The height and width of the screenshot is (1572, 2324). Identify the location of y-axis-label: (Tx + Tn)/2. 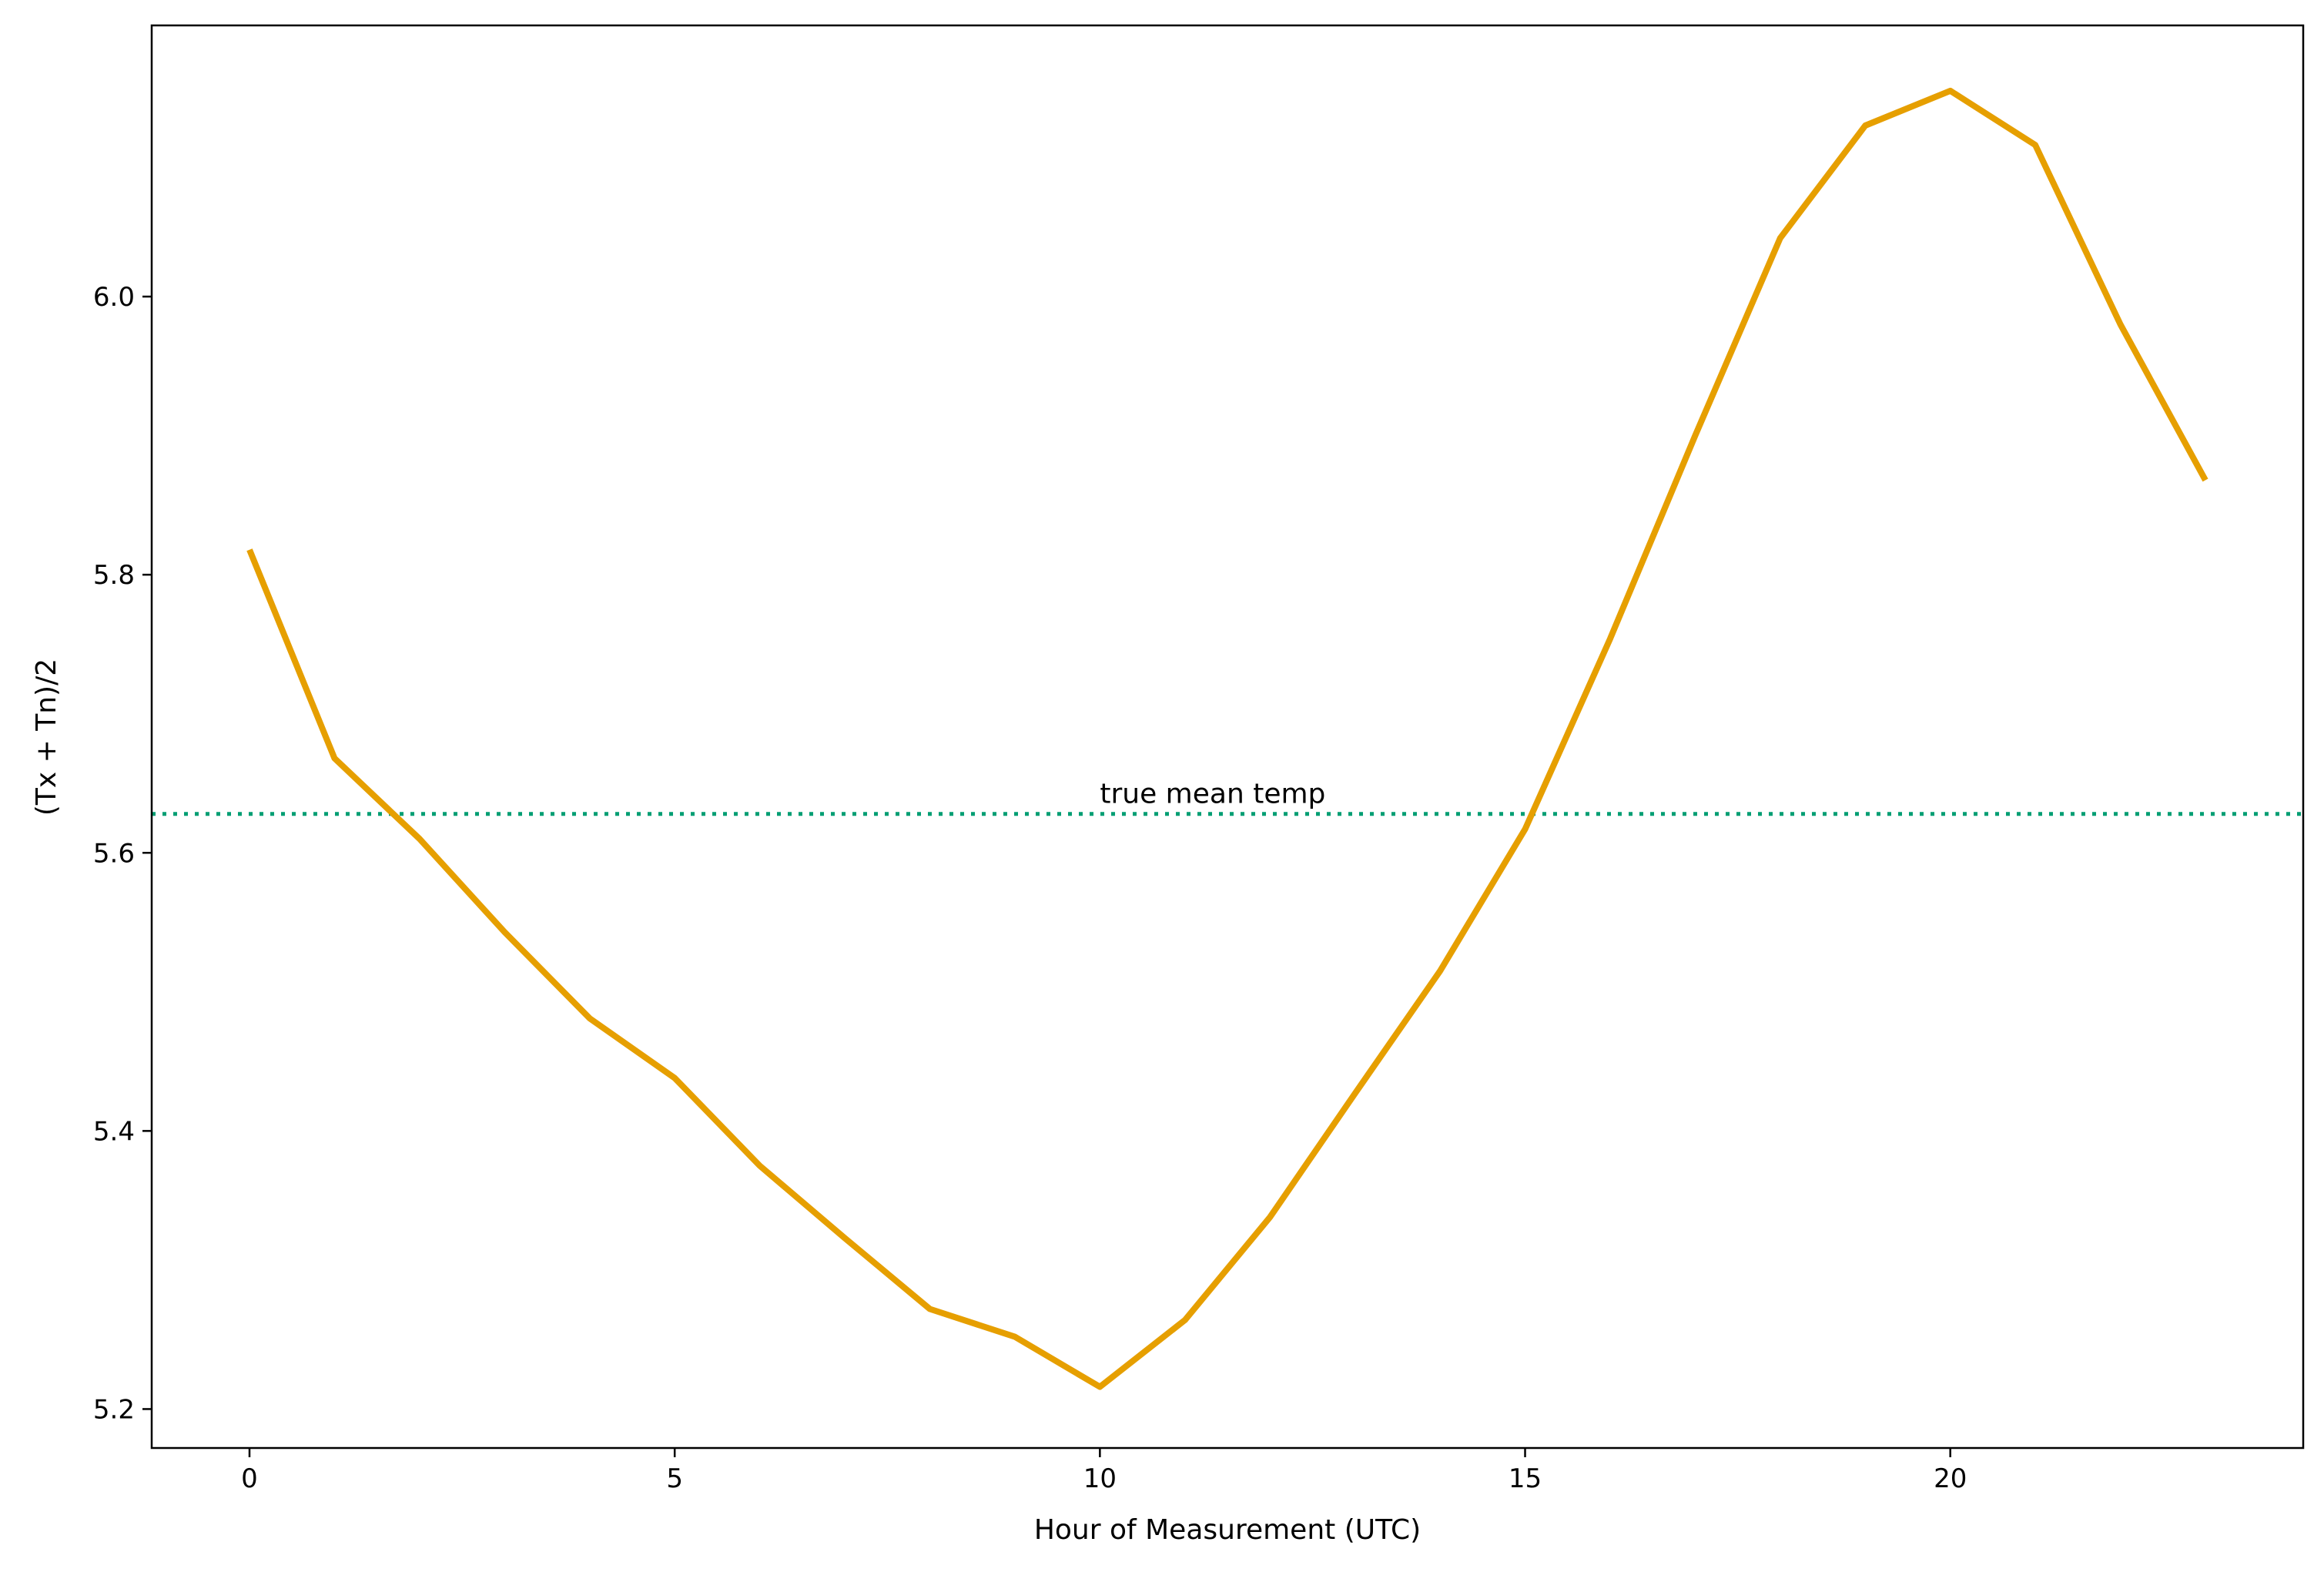
(46, 737).